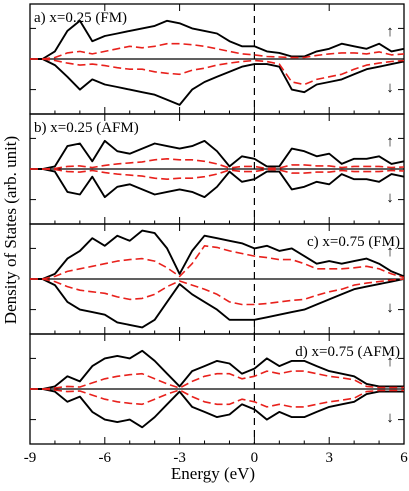 The height and width of the screenshot is (491, 409). I want to click on panel-4-spin-down-partial, so click(217, 398).